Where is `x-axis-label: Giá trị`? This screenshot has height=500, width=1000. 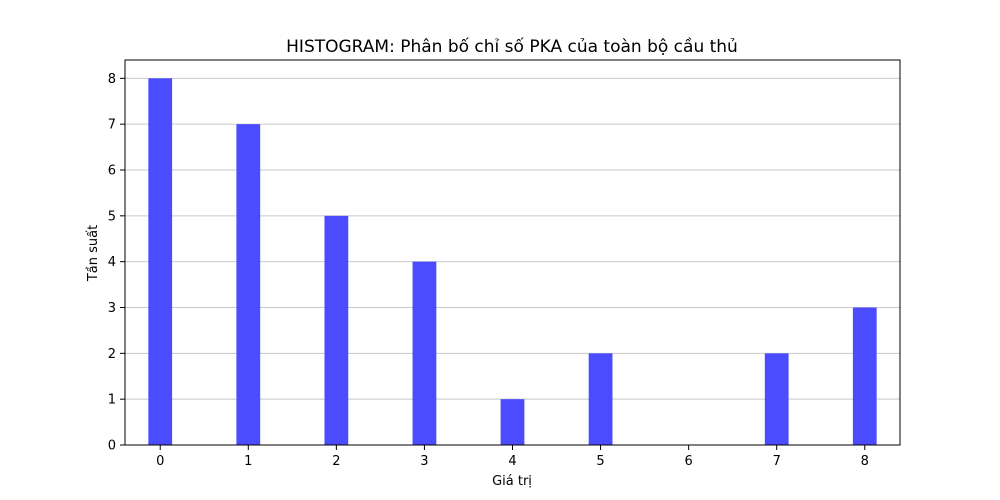 x-axis-label: Giá trị is located at coordinates (512, 481).